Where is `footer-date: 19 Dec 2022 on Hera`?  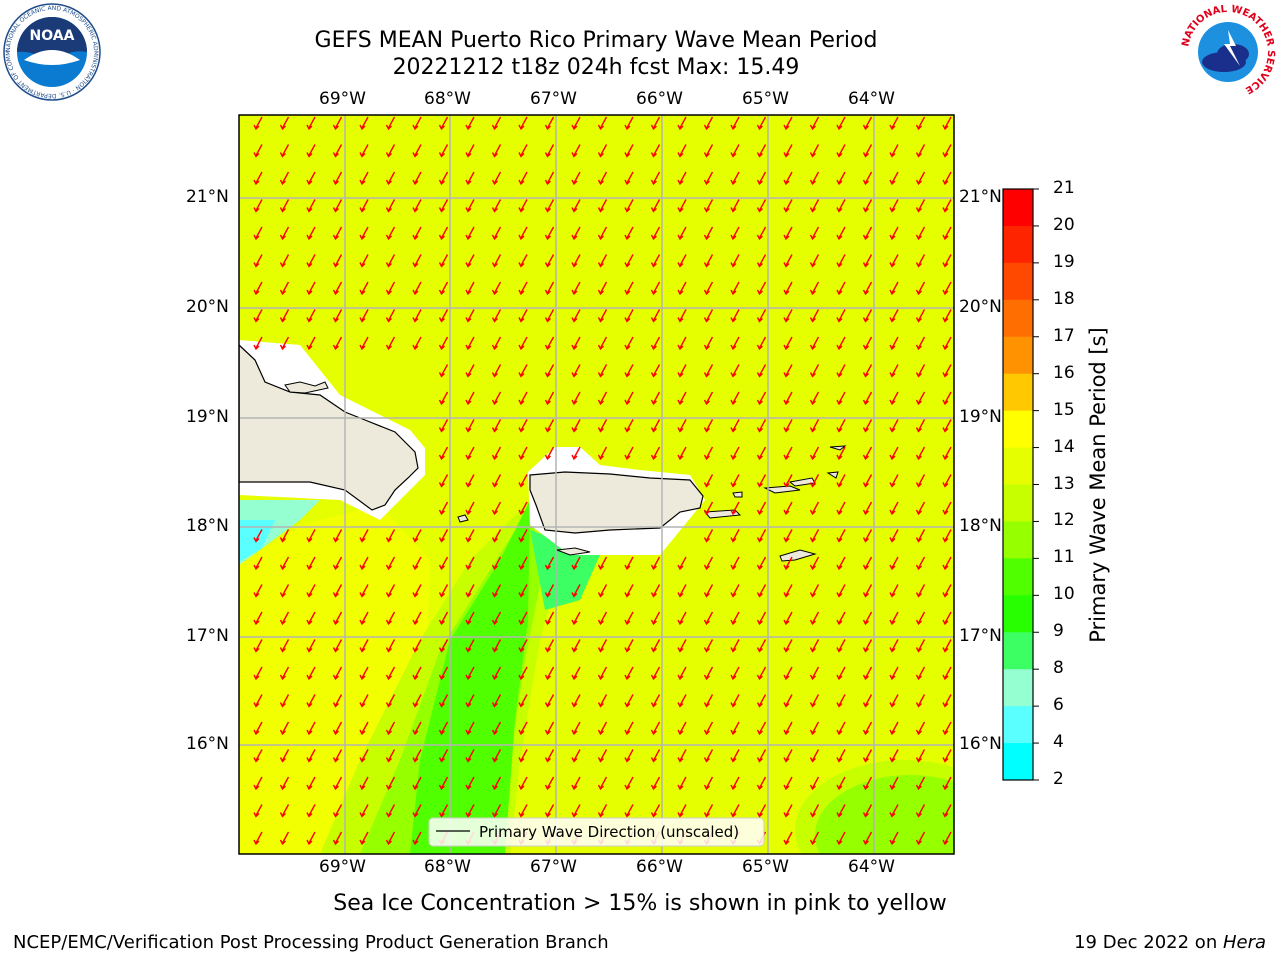 footer-date: 19 Dec 2022 on Hera is located at coordinates (1170, 942).